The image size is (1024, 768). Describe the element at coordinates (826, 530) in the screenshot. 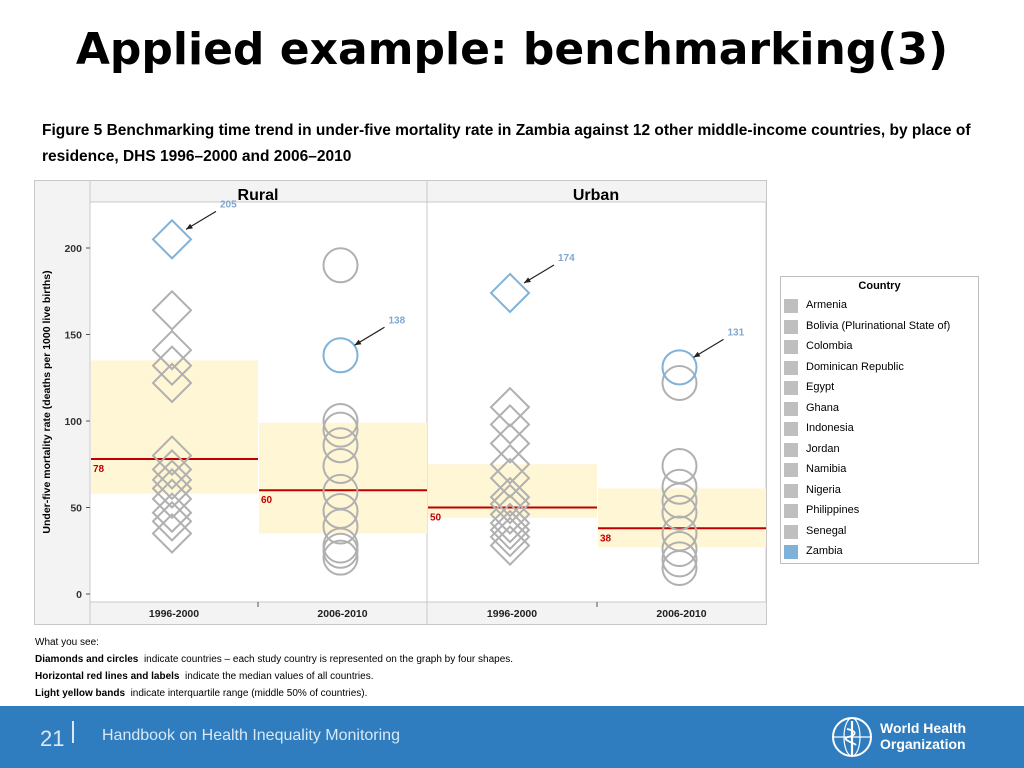

I see `legend-label: Senegal` at that location.